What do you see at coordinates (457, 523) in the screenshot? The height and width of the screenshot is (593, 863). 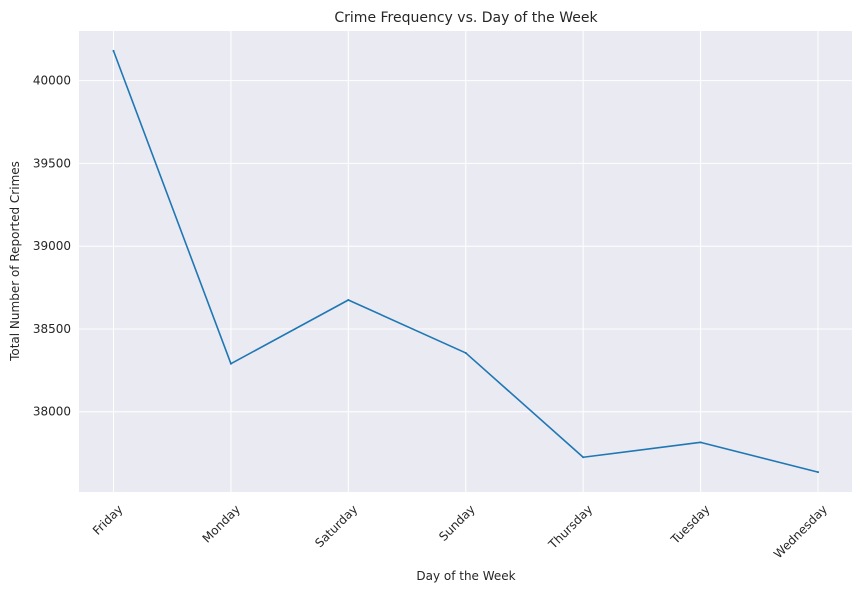 I see `x-tick-label: Sunday` at bounding box center [457, 523].